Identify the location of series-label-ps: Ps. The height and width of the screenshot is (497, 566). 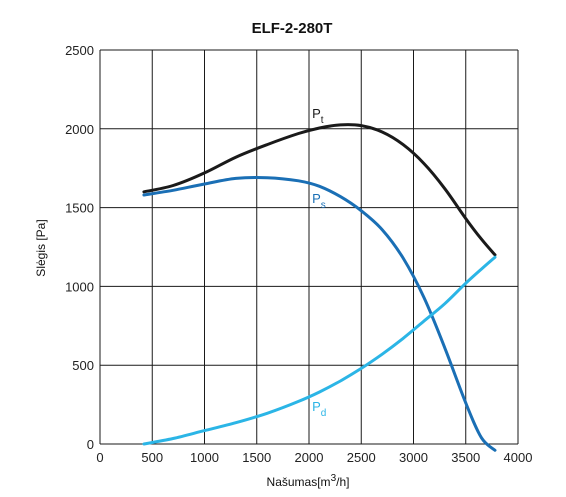
(319, 201).